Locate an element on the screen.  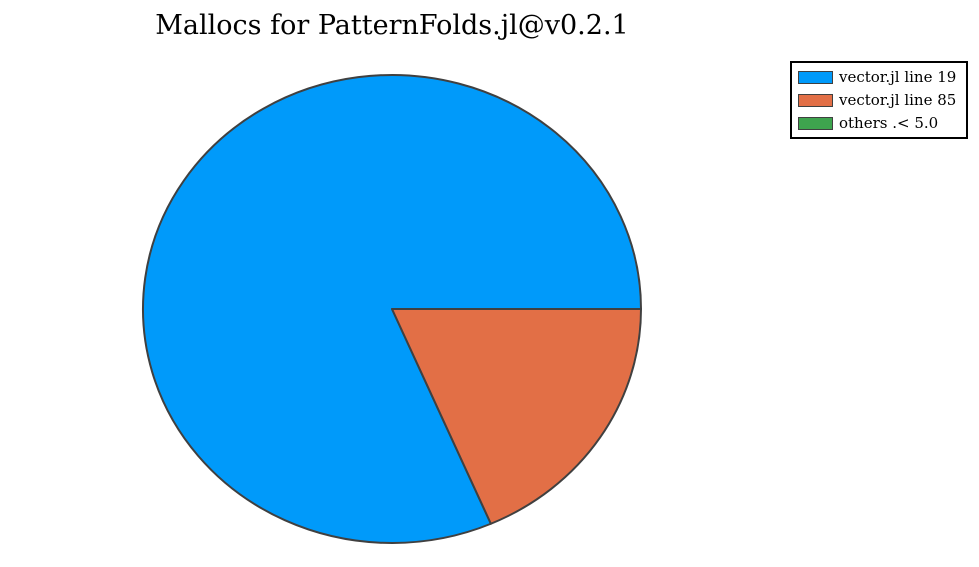
legend-label-3: others .< 5.0 is located at coordinates (889, 123).